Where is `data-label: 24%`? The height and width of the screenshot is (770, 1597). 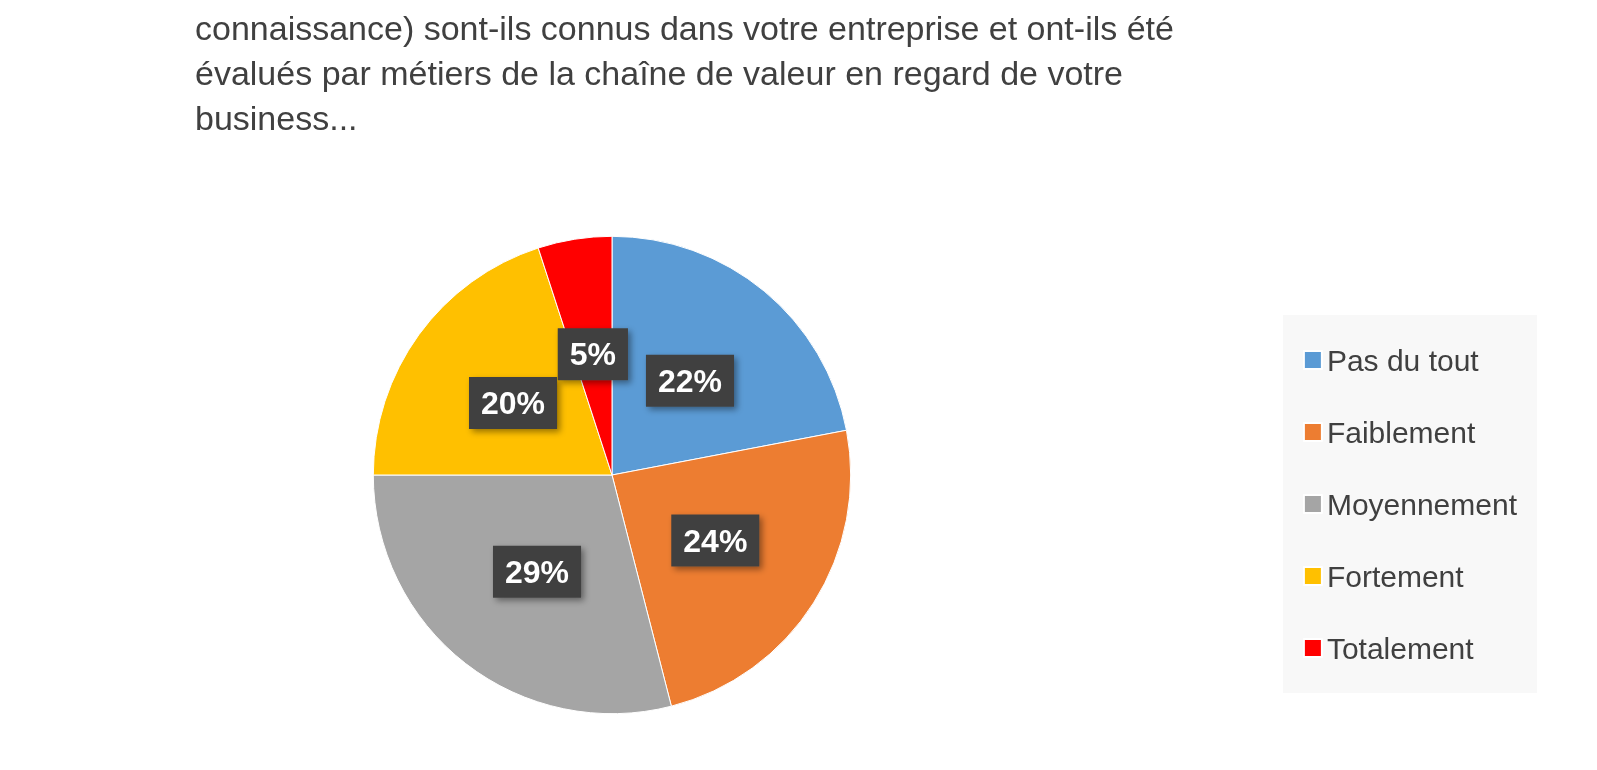 data-label: 24% is located at coordinates (715, 540).